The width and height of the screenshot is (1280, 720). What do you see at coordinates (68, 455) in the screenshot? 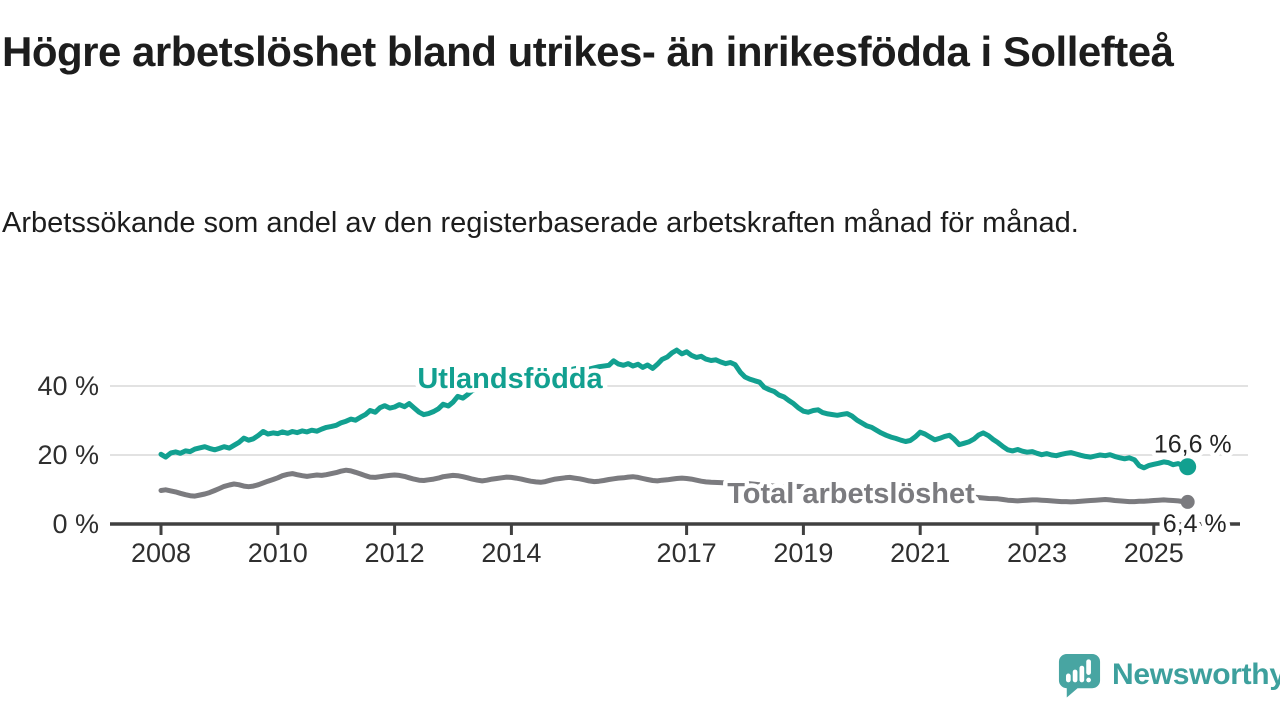
I see `y-tick-label: 20 %` at bounding box center [68, 455].